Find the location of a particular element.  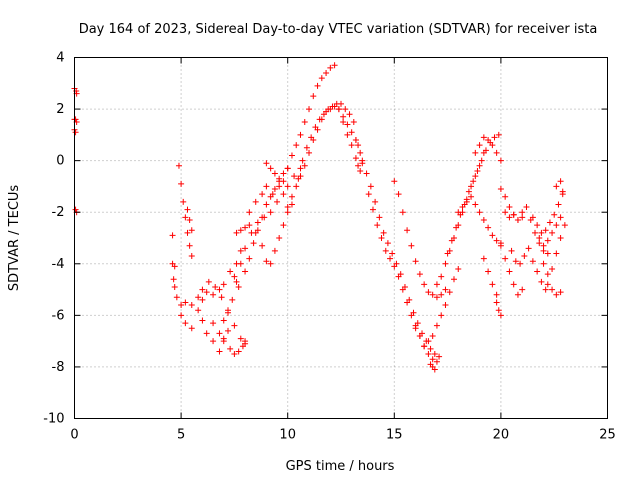

series-s7 is located at coordinates (189, 220).